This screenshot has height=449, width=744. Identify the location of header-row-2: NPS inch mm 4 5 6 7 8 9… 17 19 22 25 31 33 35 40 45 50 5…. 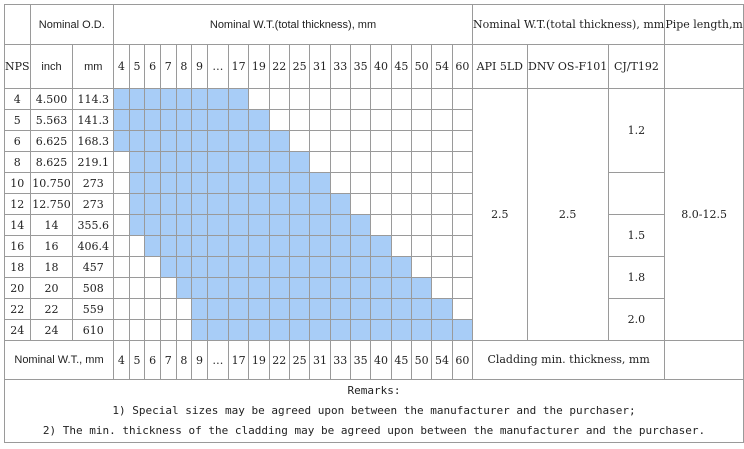
(374, 66).